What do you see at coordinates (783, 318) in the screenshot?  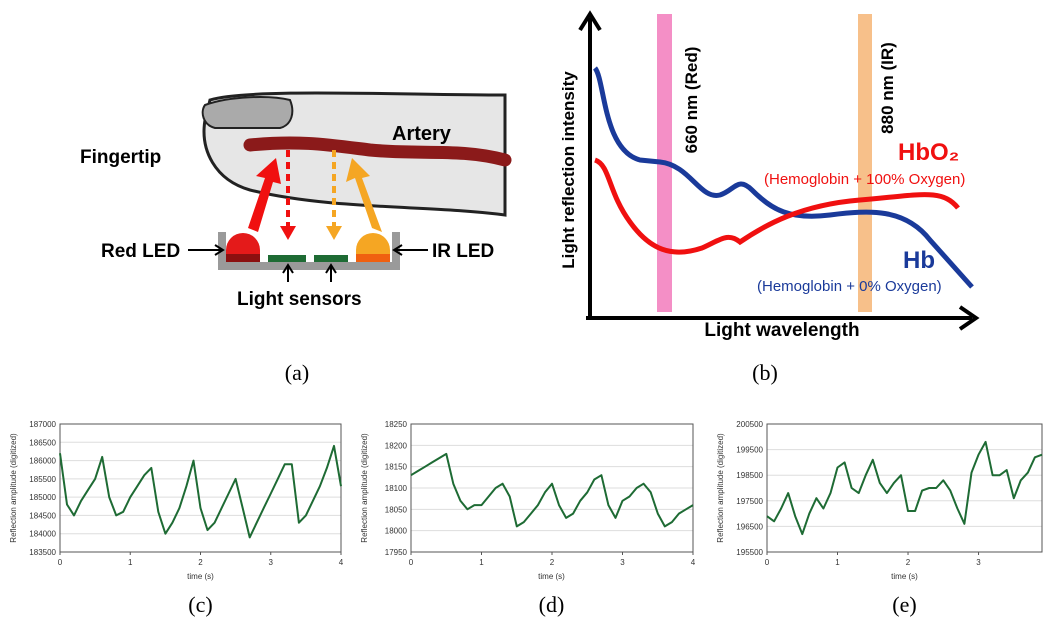 I see `x-axis` at bounding box center [783, 318].